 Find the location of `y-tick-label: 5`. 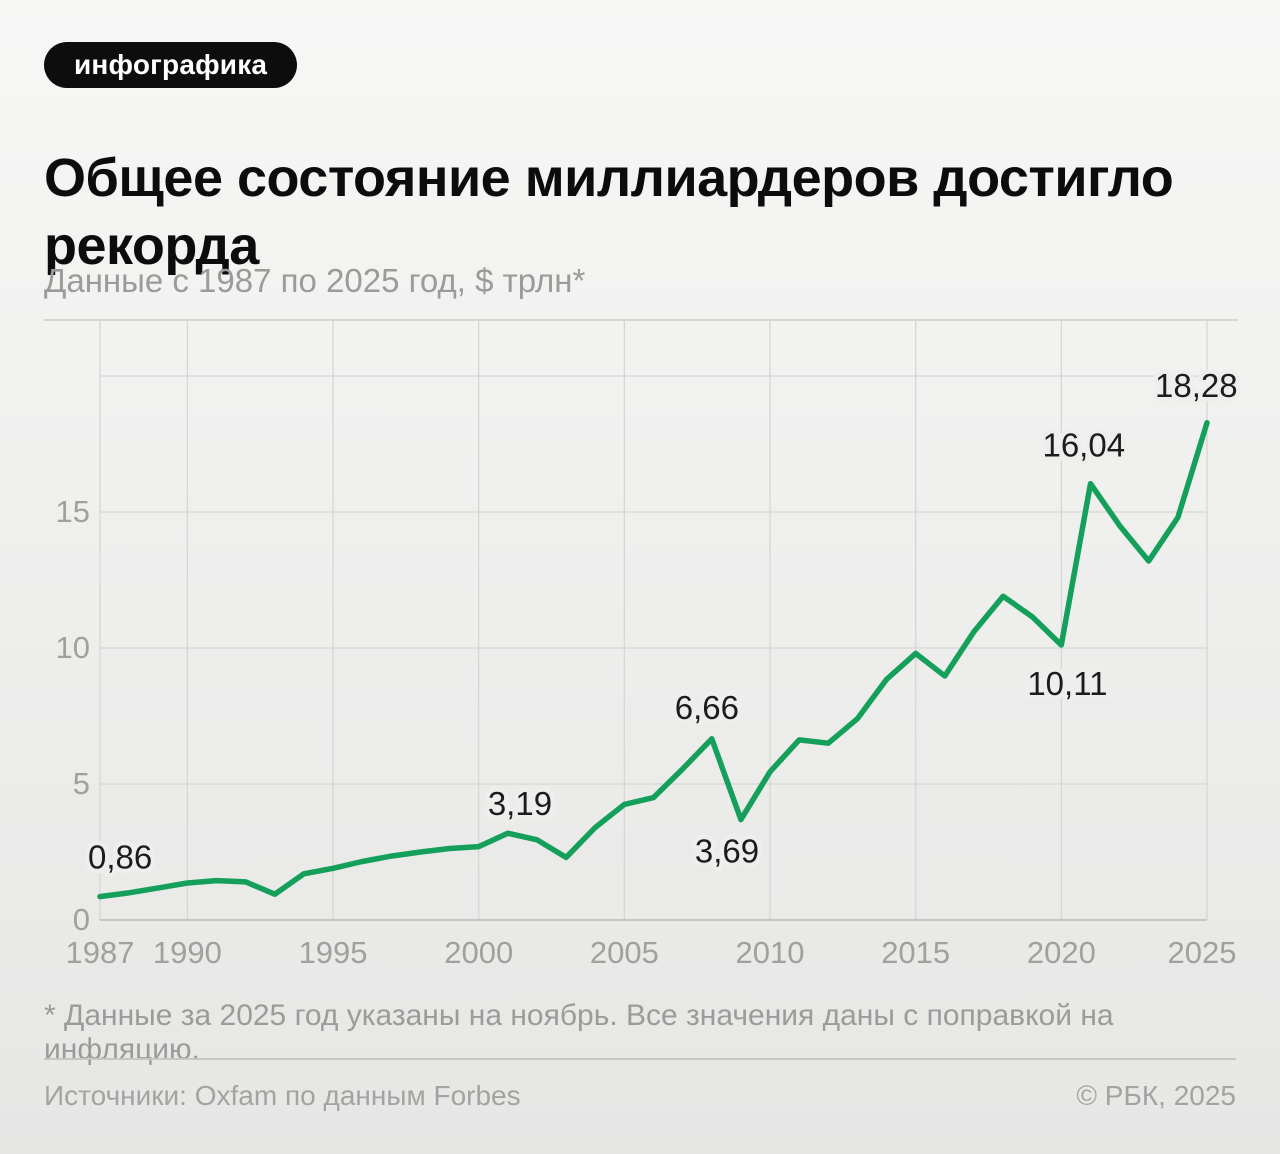

y-tick-label: 5 is located at coordinates (81, 783).